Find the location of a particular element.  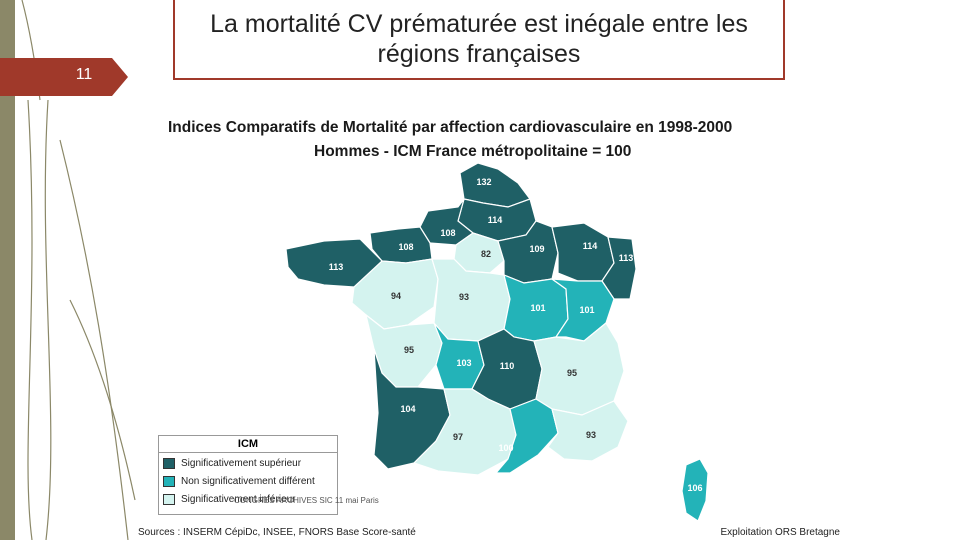

legend-item-superieur: Significativement supérieur is located at coordinates (250, 463).